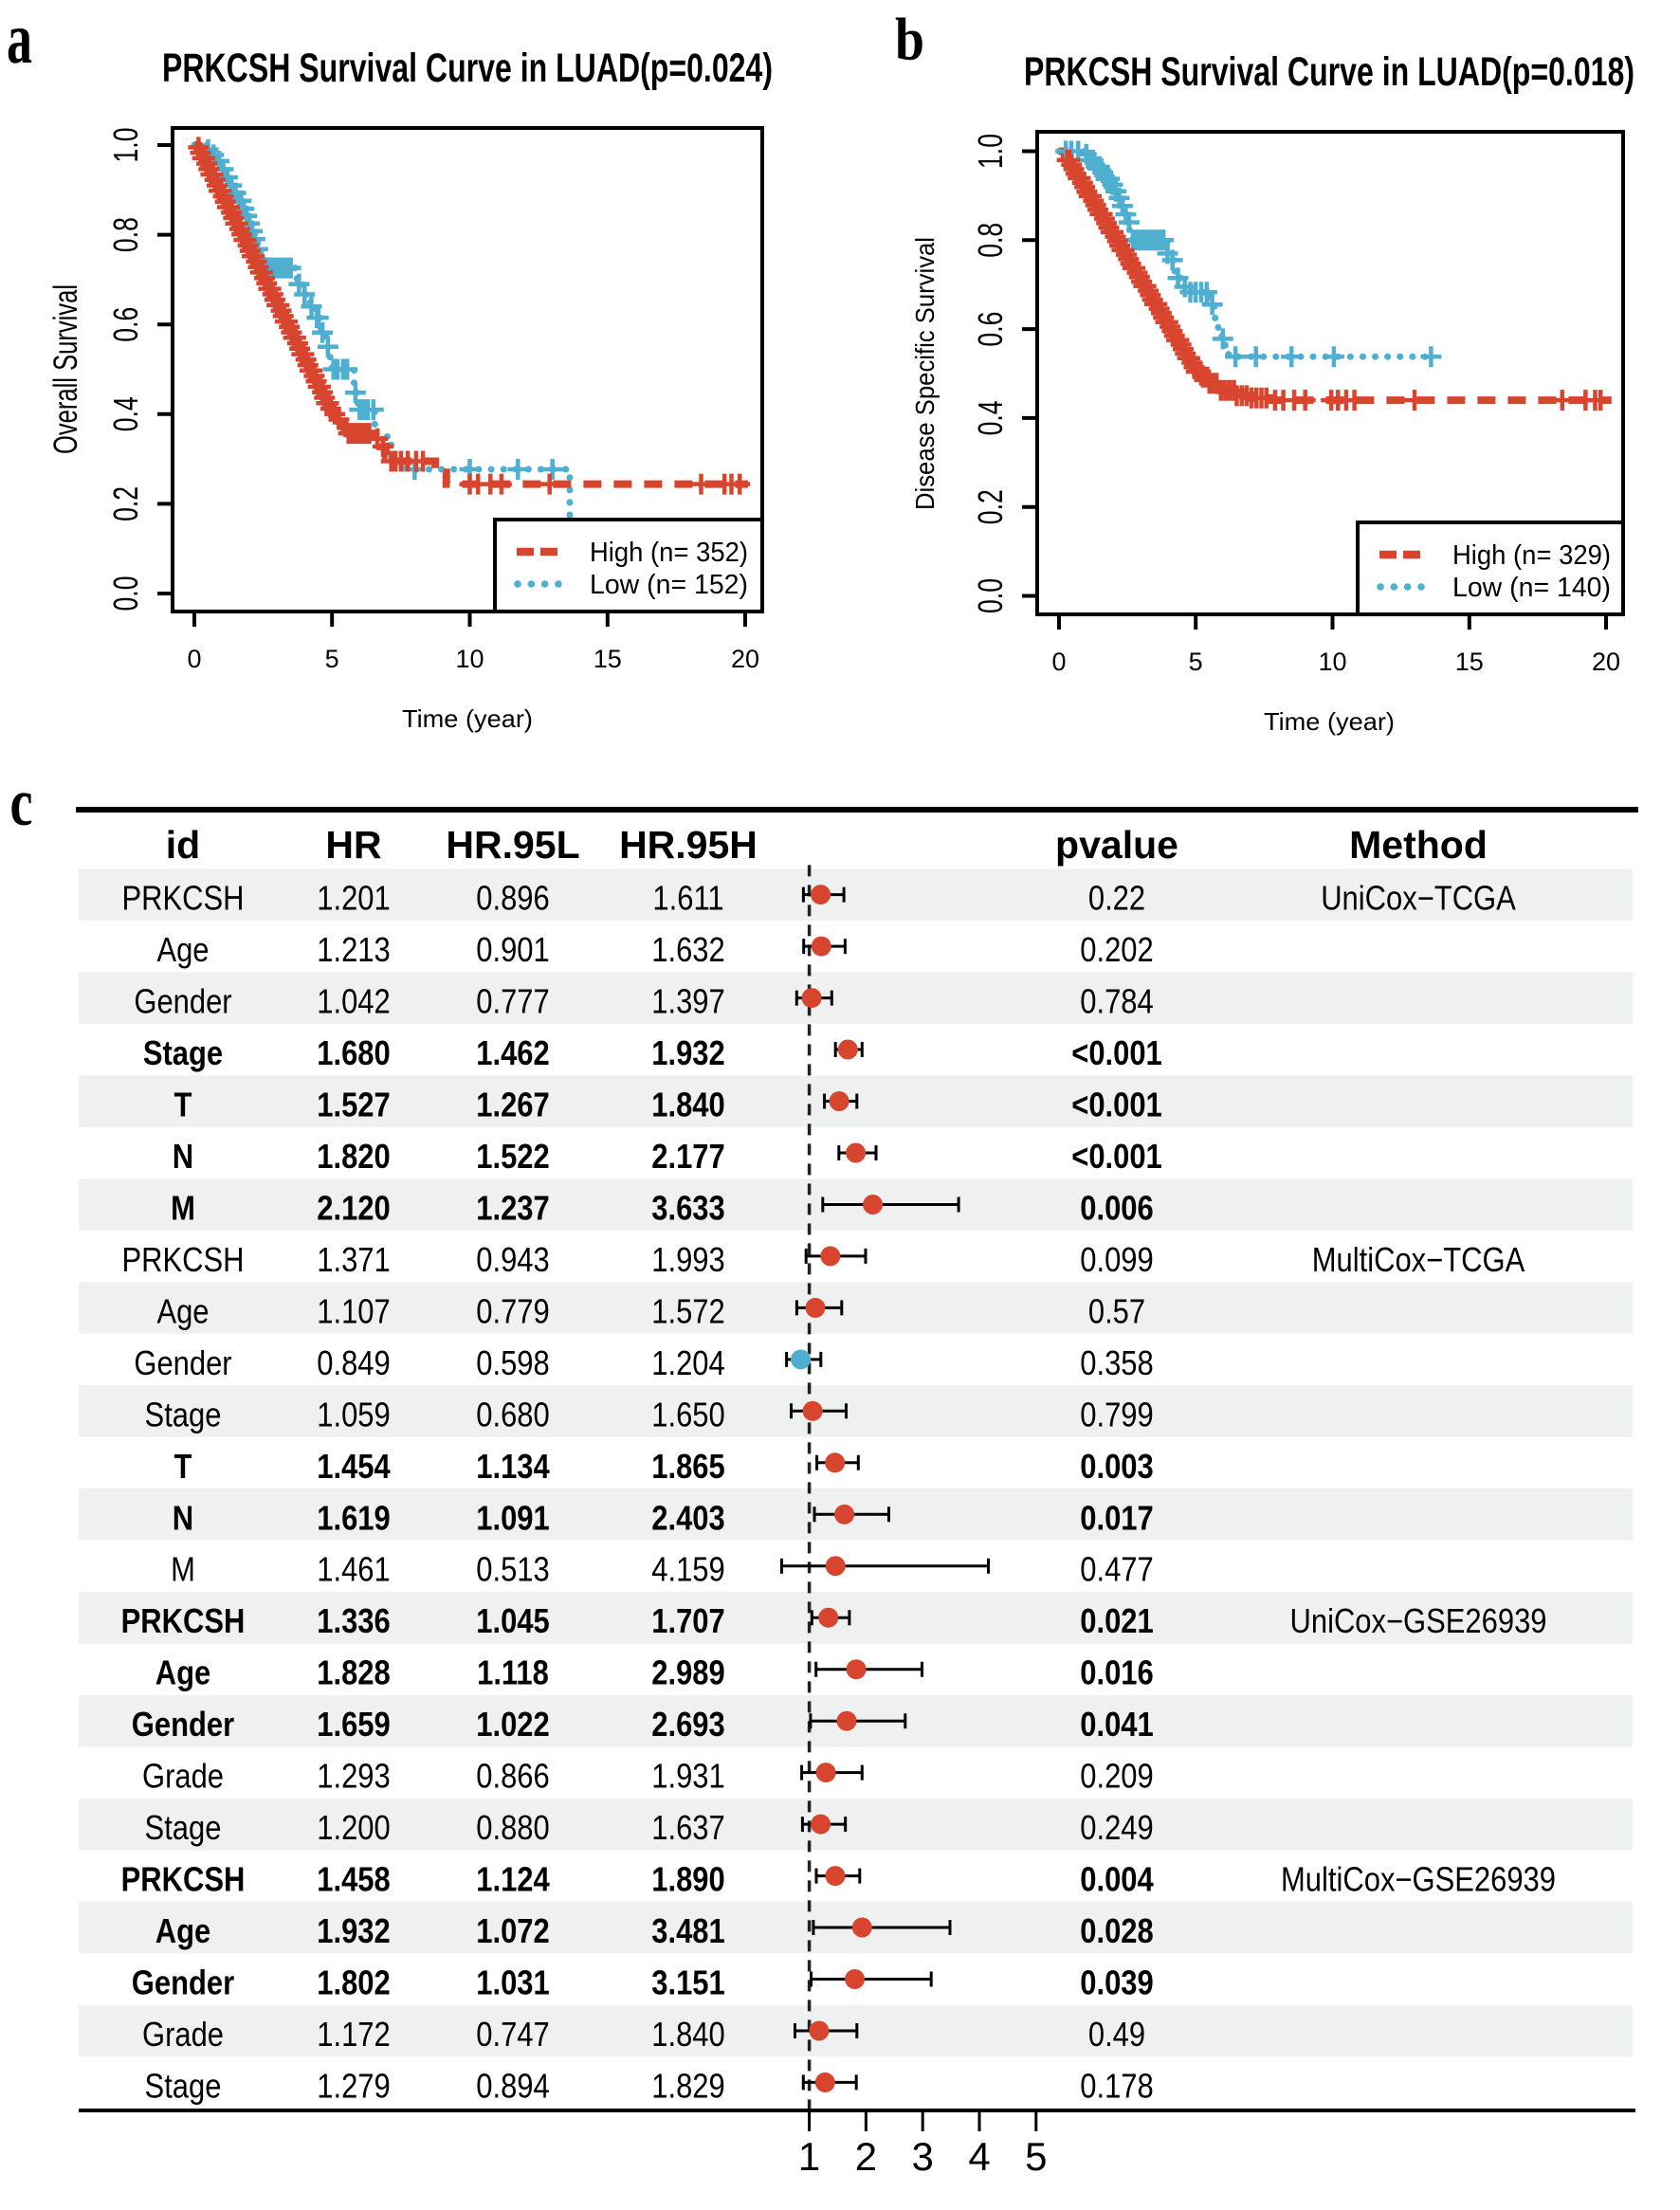 Image resolution: width=1680 pixels, height=2210 pixels. Describe the element at coordinates (513, 1983) in the screenshot. I see `svg-text: 1.031` at that location.